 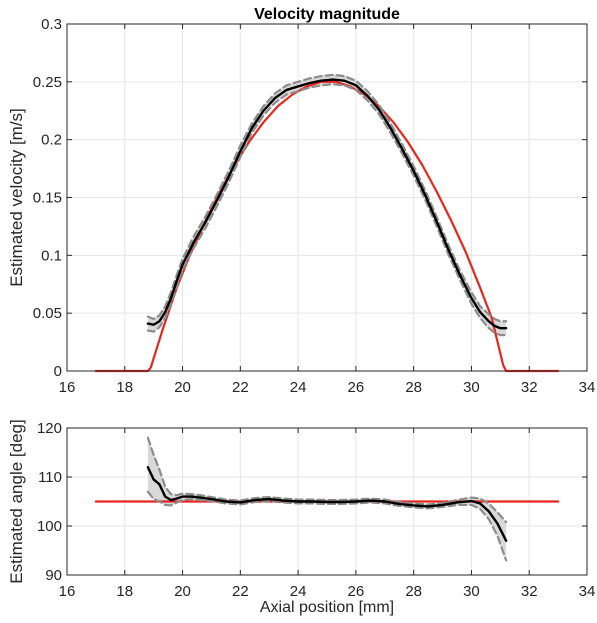 What do you see at coordinates (49, 428) in the screenshot?
I see `y-tick-label: 120` at bounding box center [49, 428].